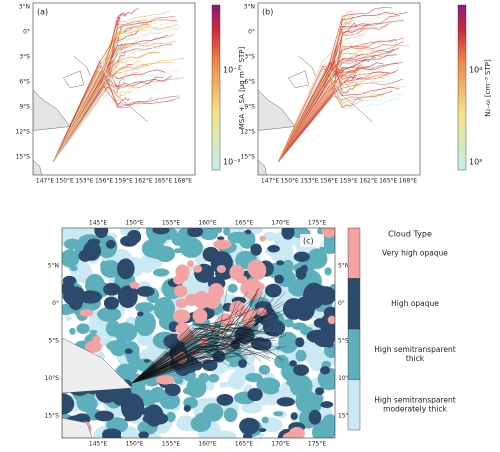  Describe the element at coordinates (53, 341) in the screenshot. I see `lat-label: 5°S` at that location.